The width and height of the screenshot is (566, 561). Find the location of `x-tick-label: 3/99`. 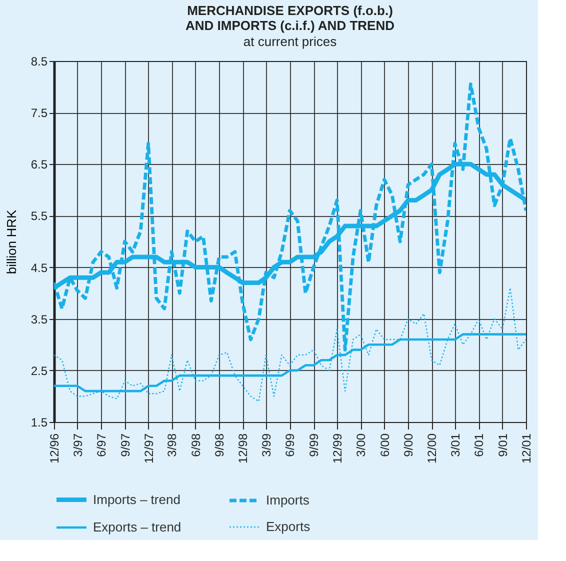

x-tick-label: 3/99 is located at coordinates (266, 445).